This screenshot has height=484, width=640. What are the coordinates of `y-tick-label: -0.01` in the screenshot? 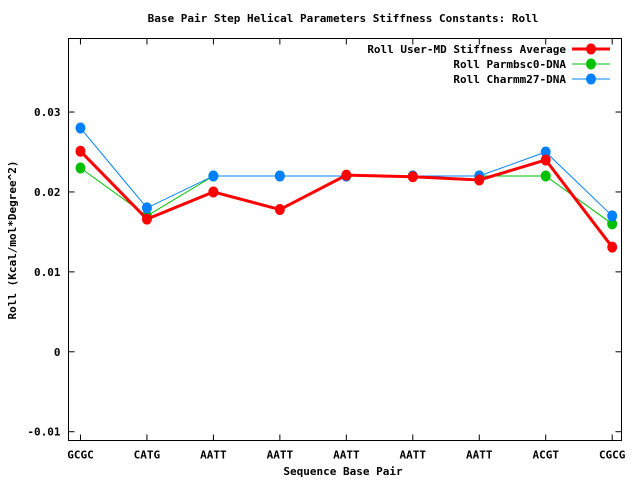 It's located at (43, 432).